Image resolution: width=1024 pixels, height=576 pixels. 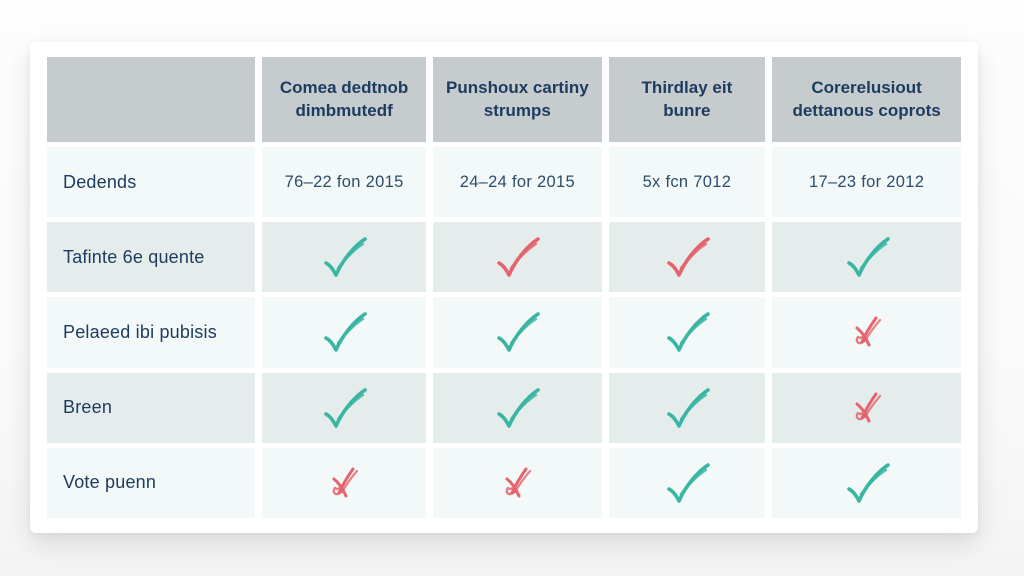 I want to click on corner-header-cell, so click(x=151, y=99).